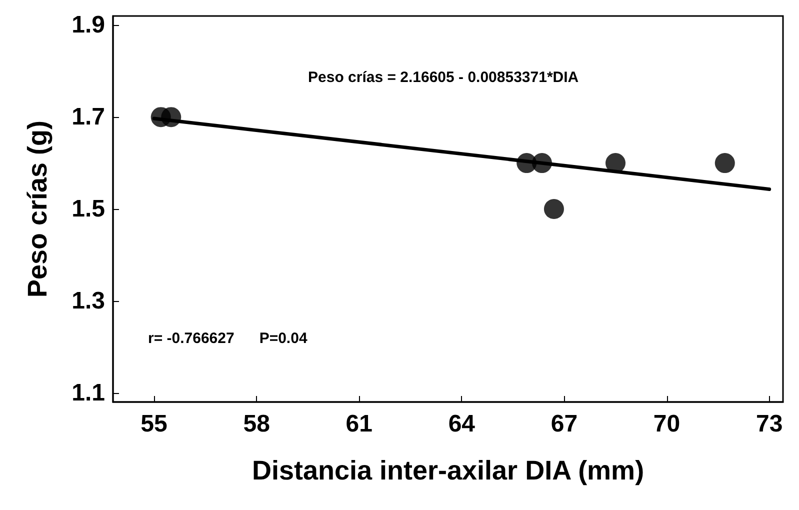  I want to click on y-tick-label: 1.5, so click(88, 209).